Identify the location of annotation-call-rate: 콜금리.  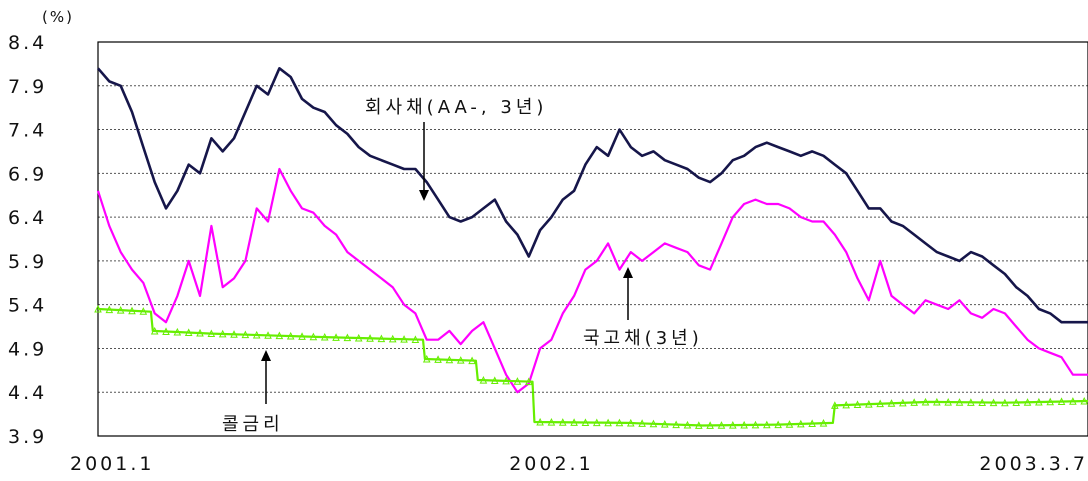
(253, 392).